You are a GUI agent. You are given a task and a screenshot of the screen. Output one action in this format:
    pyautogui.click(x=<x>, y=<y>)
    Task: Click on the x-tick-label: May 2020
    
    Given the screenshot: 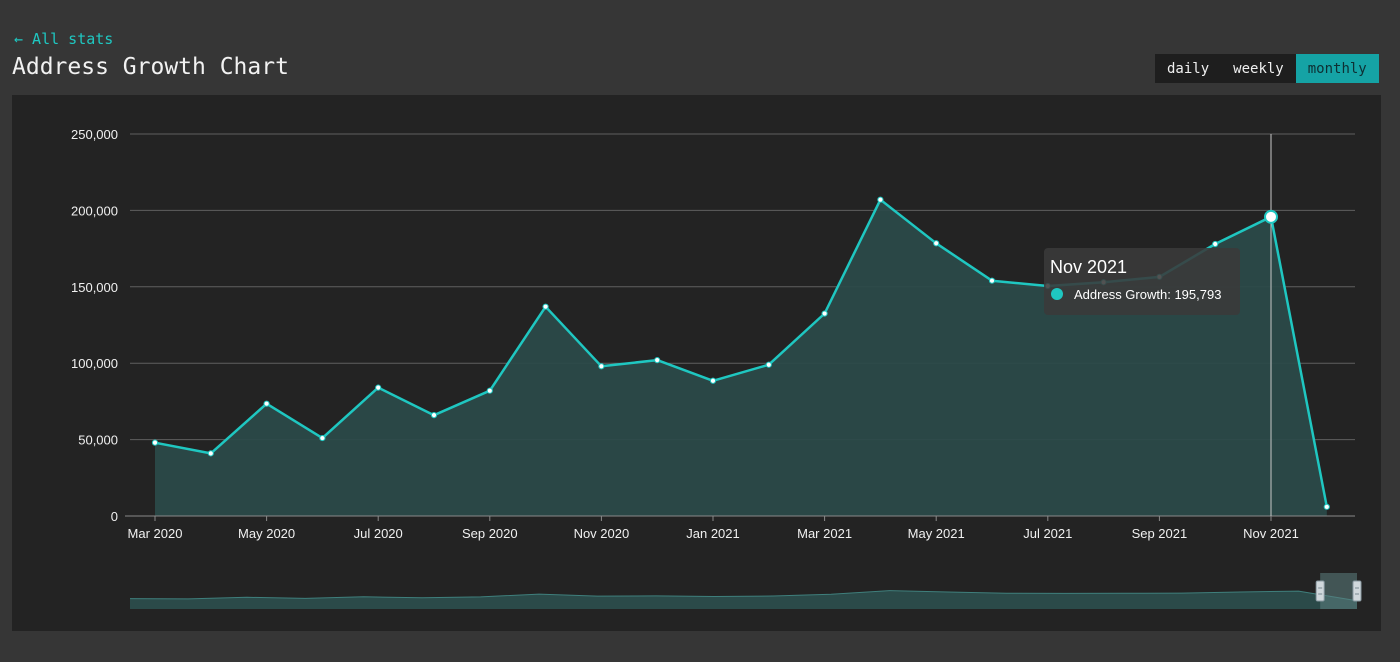 What is the action you would take?
    pyautogui.click(x=266, y=533)
    